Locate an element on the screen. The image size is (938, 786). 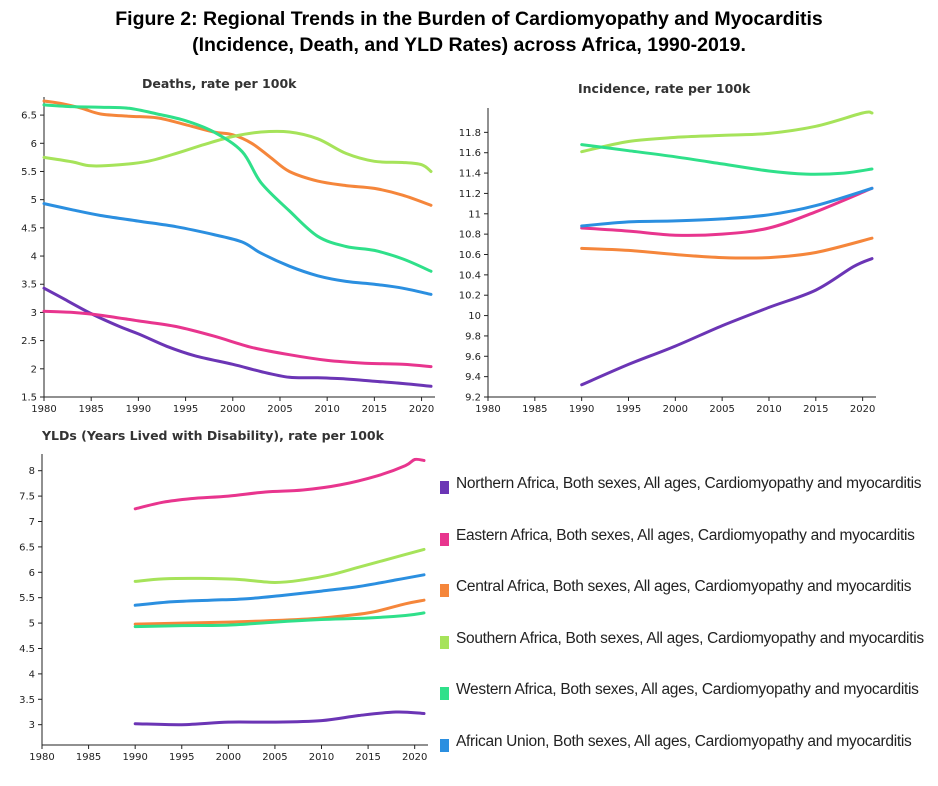
deaths-y-tick-label: 6.5 is located at coordinates (29, 116).